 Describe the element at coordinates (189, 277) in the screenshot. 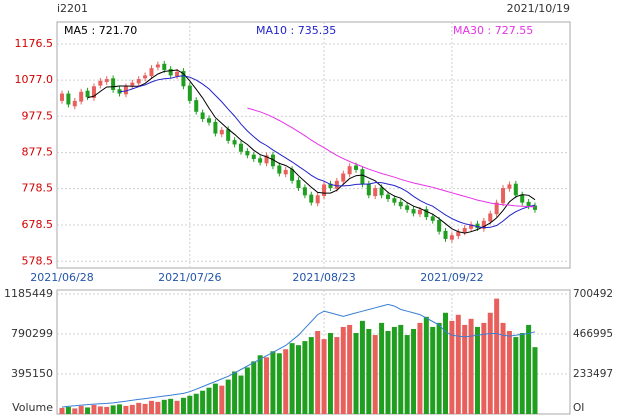

I see `x-tick-label: 2021/07/26` at that location.